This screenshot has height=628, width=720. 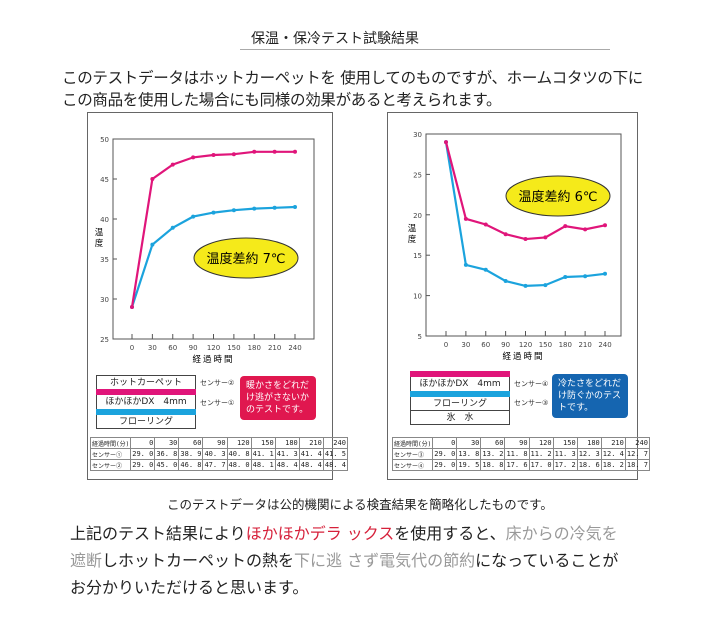 What do you see at coordinates (613, 465) in the screenshot?
I see `table-cell: 18. 2` at bounding box center [613, 465].